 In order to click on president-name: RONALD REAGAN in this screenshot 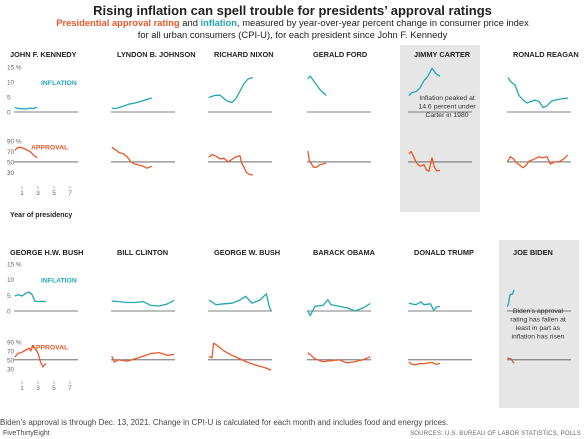, I will do `click(546, 54)`.